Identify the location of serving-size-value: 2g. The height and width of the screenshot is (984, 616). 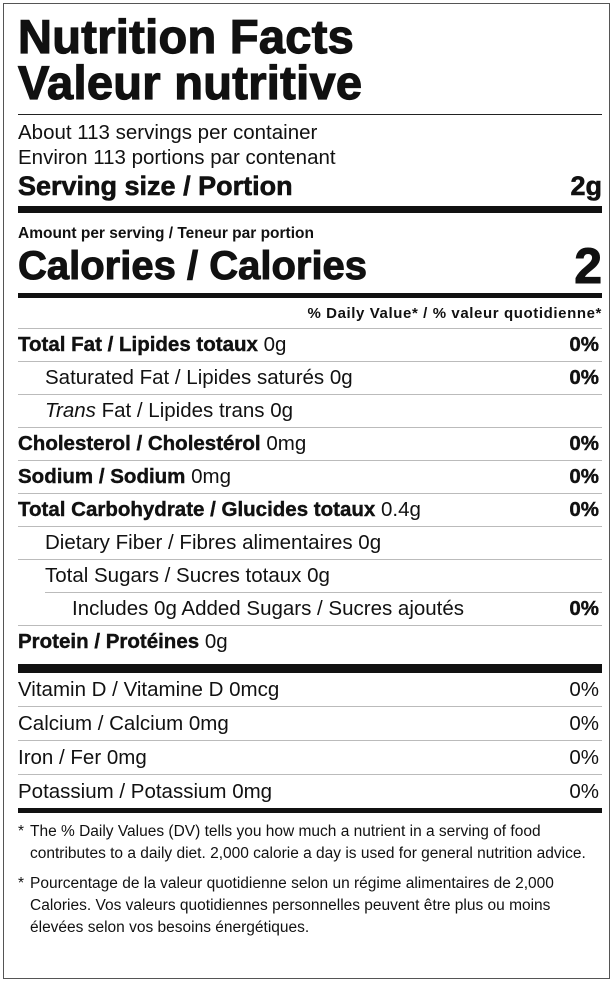
(586, 185).